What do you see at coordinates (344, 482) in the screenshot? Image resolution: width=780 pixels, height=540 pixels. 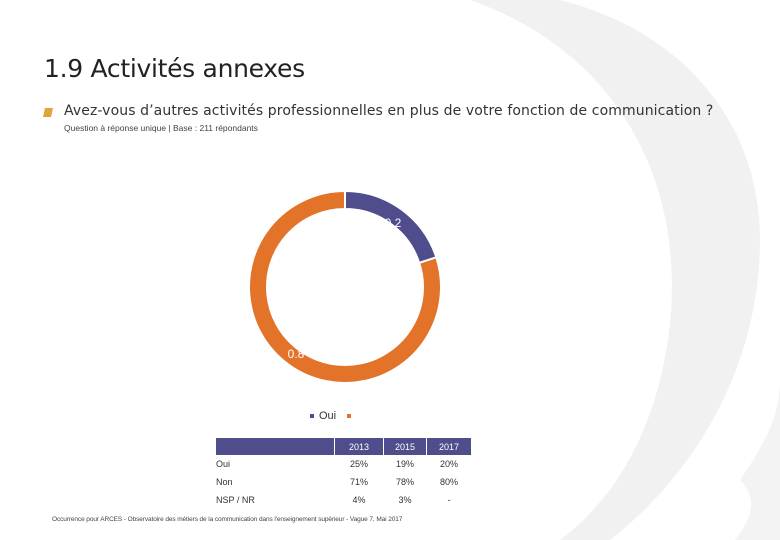 I see `table-row: Non 71% 78% 80%` at bounding box center [344, 482].